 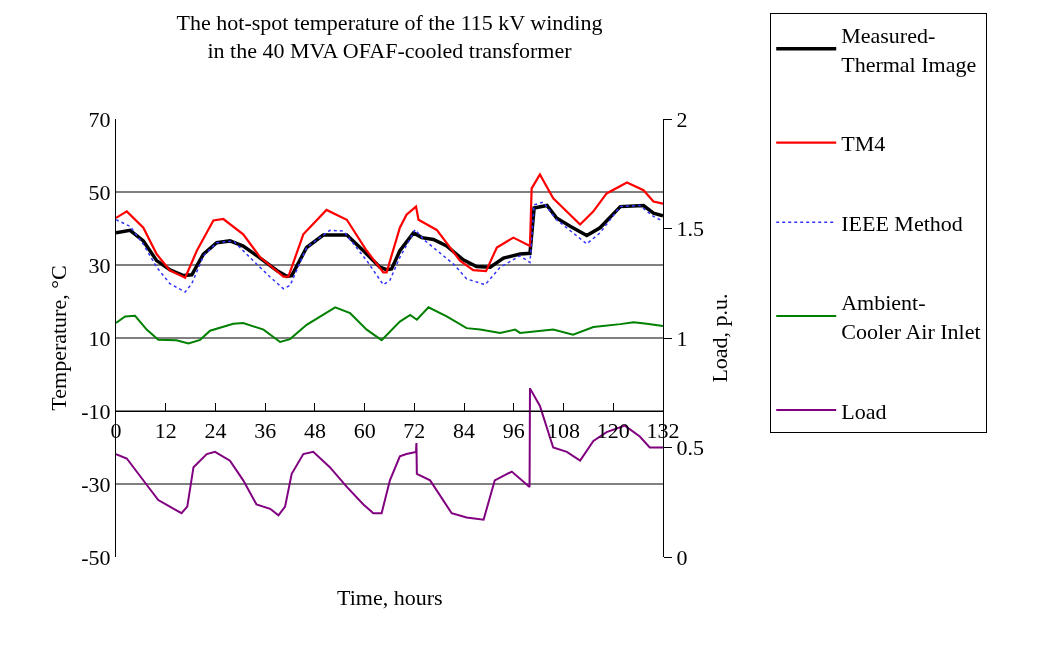 What do you see at coordinates (99, 338) in the screenshot?
I see `y-tick-label: 10` at bounding box center [99, 338].